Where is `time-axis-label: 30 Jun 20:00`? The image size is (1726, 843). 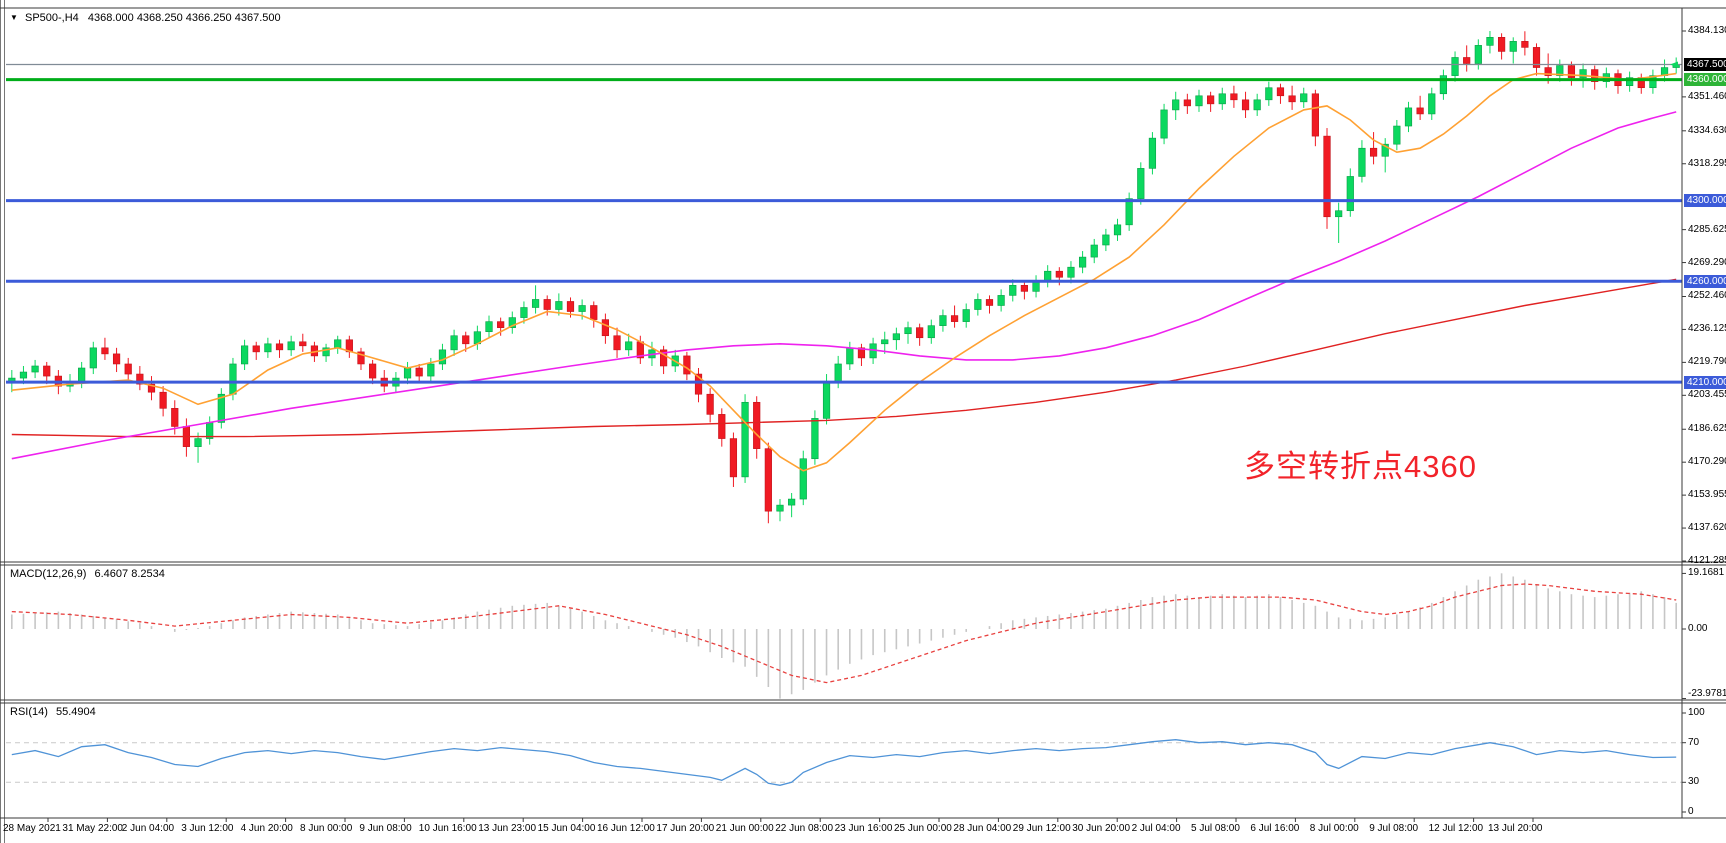 time-axis-label: 30 Jun 20:00 is located at coordinates (1101, 828).